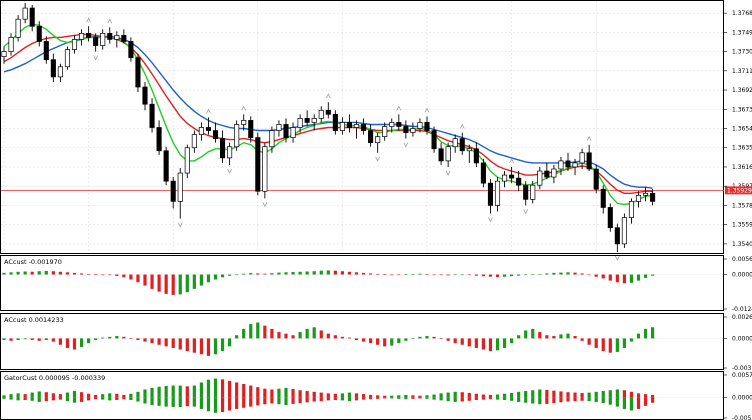  Describe the element at coordinates (742, 225) in the screenshot. I see `y-tick-label: 1.35590` at that location.